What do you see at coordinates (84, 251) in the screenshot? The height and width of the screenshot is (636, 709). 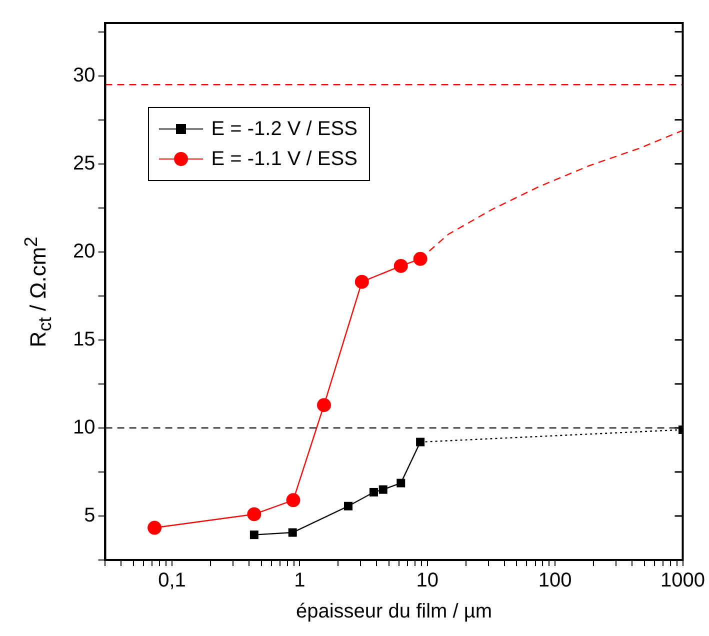 I see `y-tick-label: 20` at bounding box center [84, 251].